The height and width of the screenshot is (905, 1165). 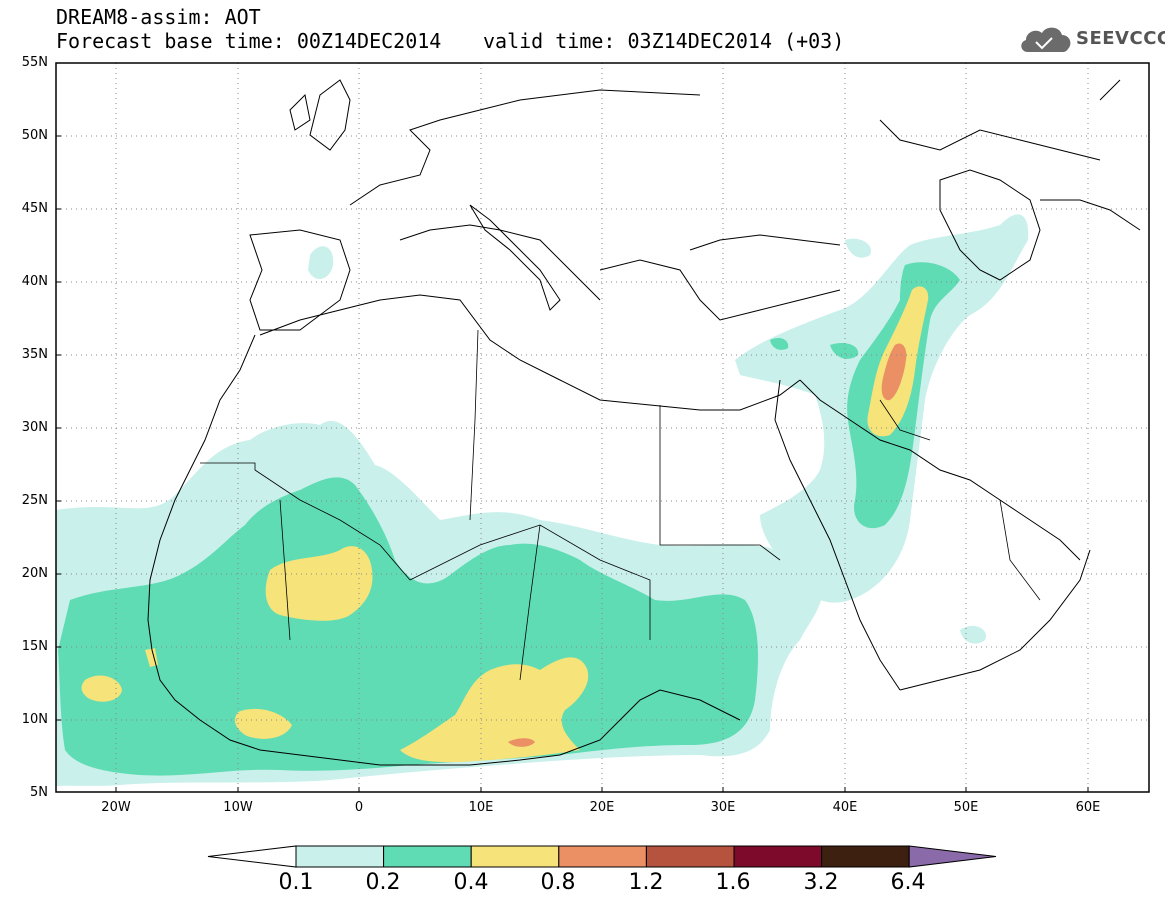 What do you see at coordinates (733, 882) in the screenshot?
I see `colorbar-label-1.6: 1.6` at bounding box center [733, 882].